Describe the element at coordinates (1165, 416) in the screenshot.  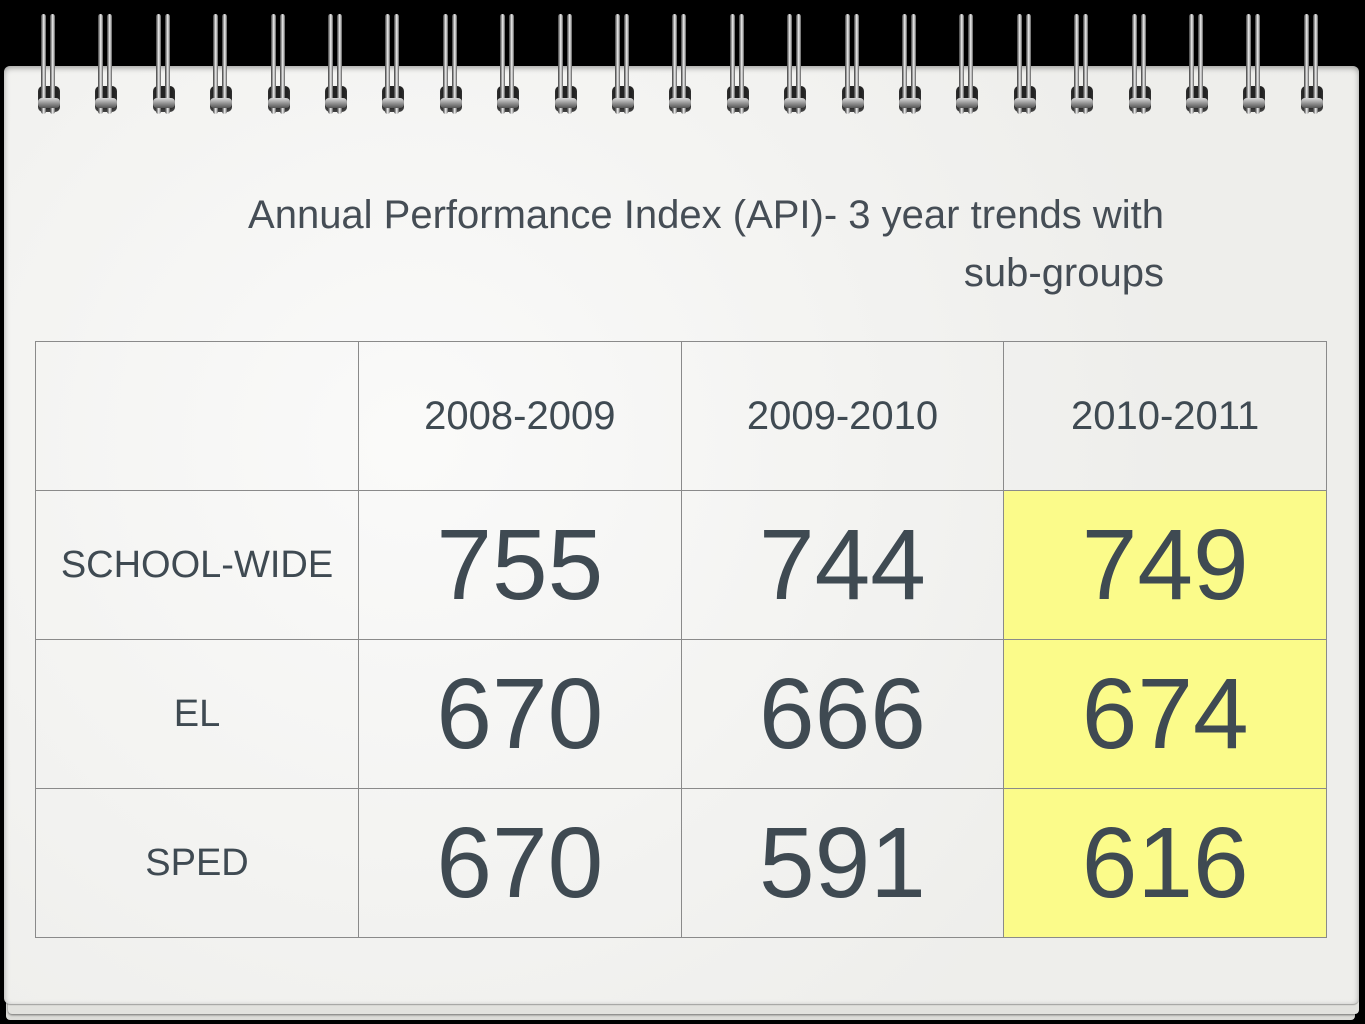
I see `column-header-2010-2011: 2010-2011` at that location.